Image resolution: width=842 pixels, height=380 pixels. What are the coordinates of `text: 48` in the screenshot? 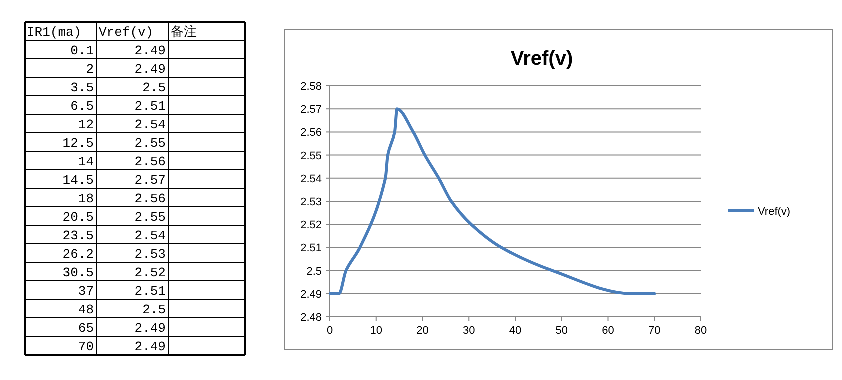 It's located at (86, 310).